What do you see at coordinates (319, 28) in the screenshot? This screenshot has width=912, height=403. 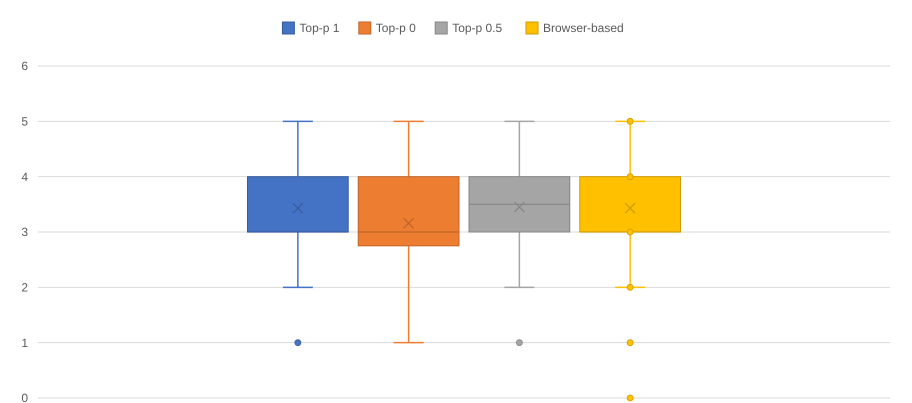 I see `legend-label: Top-p 1` at bounding box center [319, 28].